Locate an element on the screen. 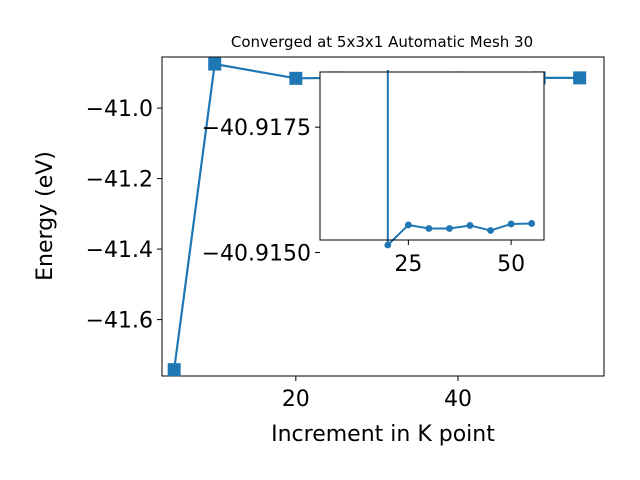  y-tick-label: −41.0 is located at coordinates (119, 109).